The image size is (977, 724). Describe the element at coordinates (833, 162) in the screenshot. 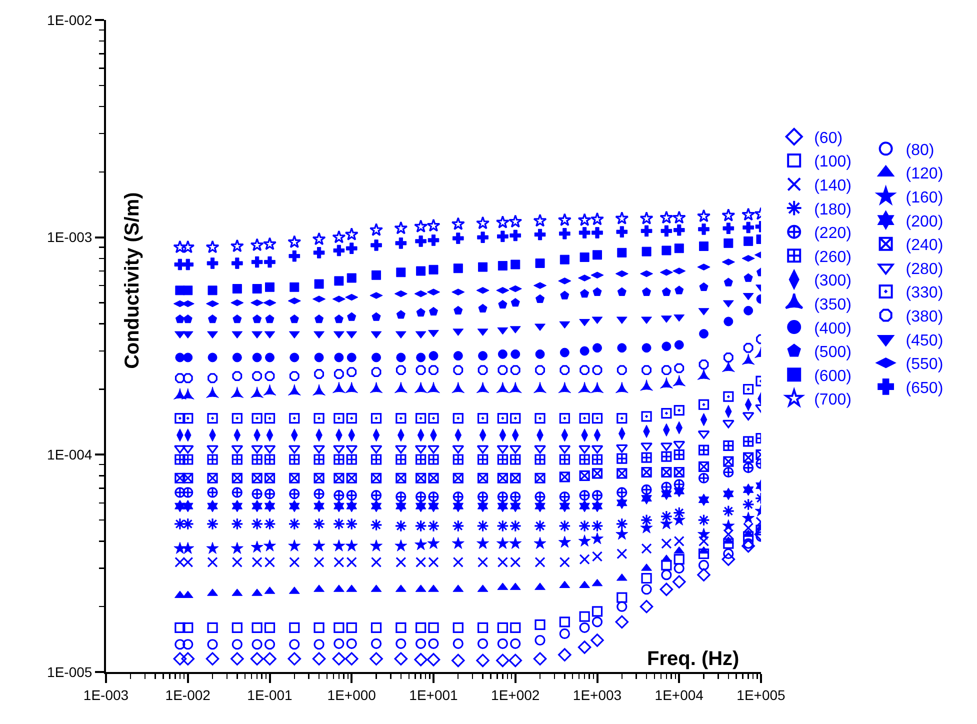

I see `legend-label: (100)` at that location.